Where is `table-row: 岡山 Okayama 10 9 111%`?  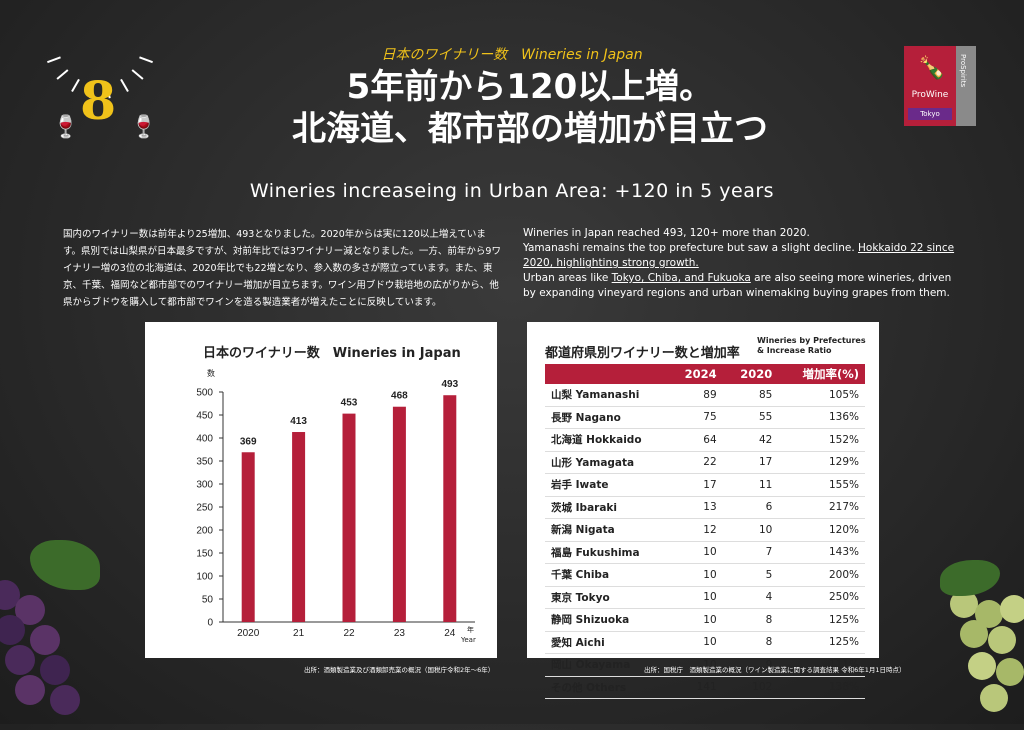
table-row: 岡山 Okayama 10 9 111% is located at coordinates (705, 665).